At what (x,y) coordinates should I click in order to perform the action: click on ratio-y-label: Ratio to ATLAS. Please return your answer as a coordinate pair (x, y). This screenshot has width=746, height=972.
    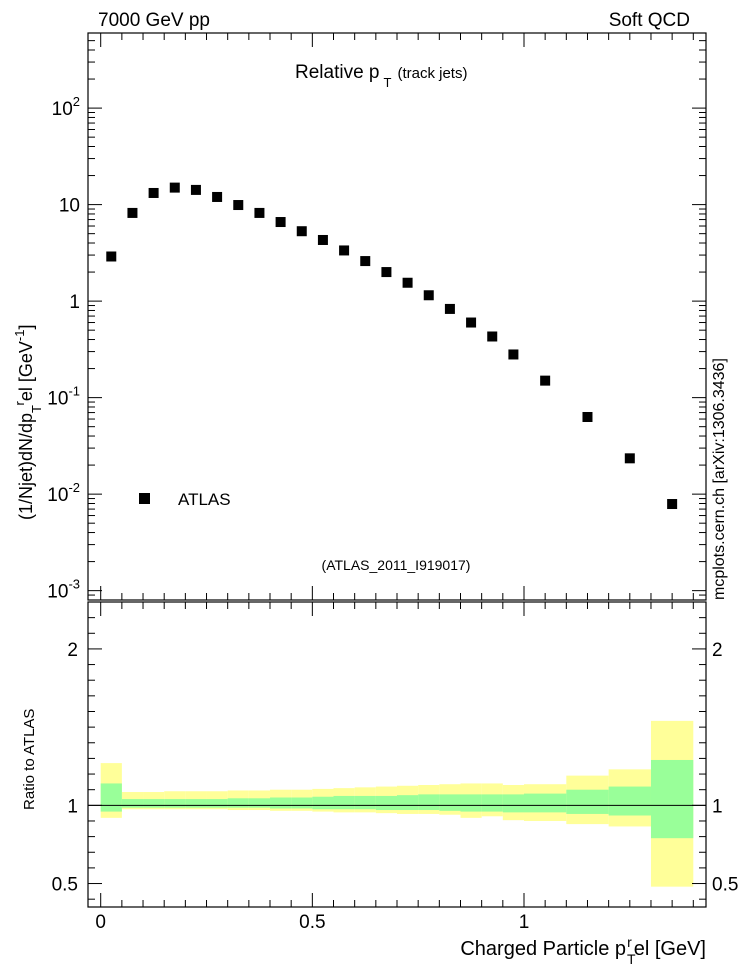
    Looking at the image, I should click on (29, 759).